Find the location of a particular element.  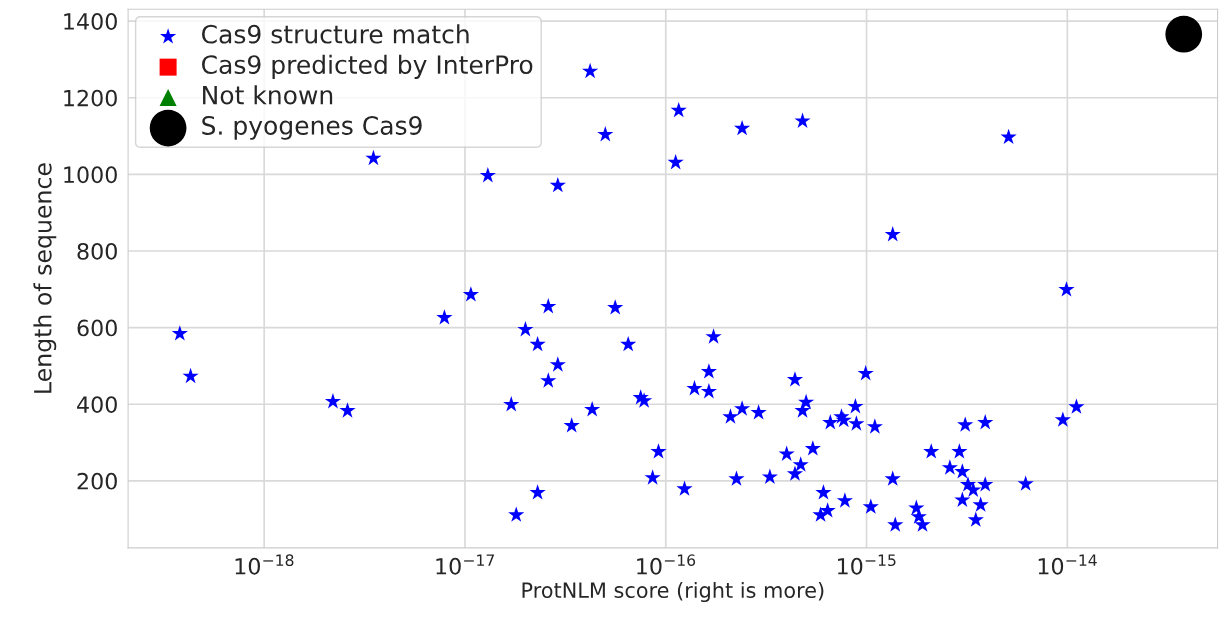

legend-label: Not known is located at coordinates (268, 95).